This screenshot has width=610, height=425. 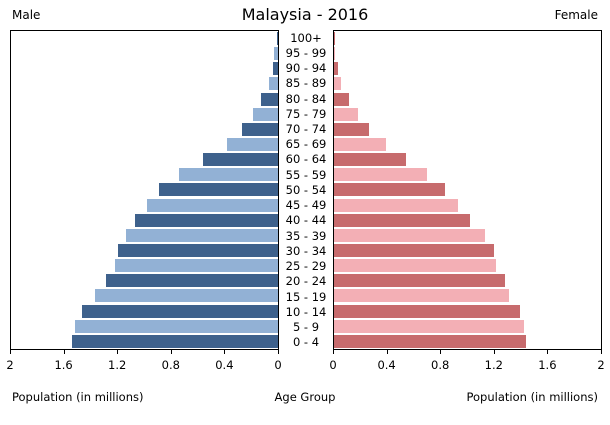 What do you see at coordinates (601, 365) in the screenshot?
I see `female-tick-label: 2` at bounding box center [601, 365].